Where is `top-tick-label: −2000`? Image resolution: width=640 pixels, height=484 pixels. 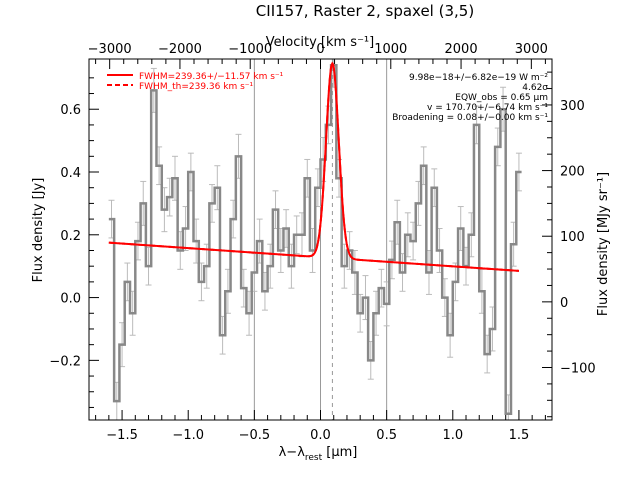
top-tick-label: −2000 is located at coordinates (180, 49).